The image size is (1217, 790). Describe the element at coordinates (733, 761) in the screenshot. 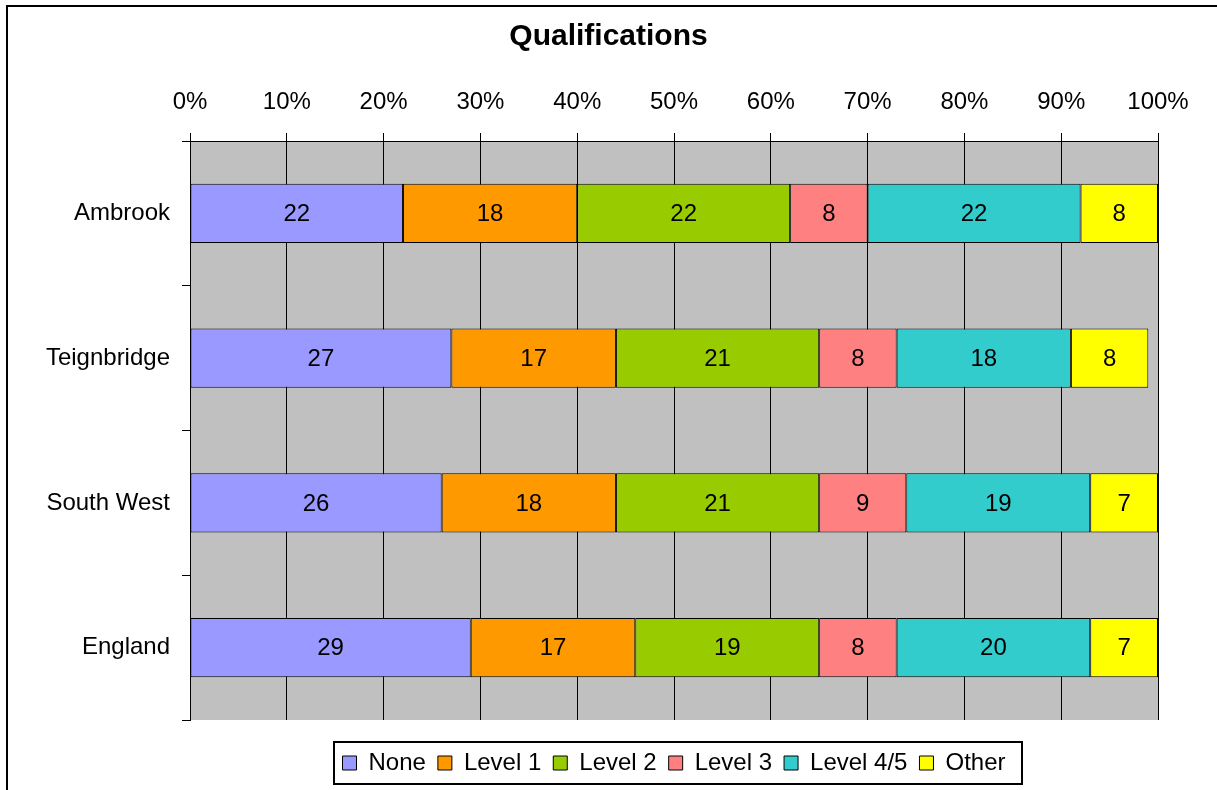

I see `legend-label: Level 3` at that location.